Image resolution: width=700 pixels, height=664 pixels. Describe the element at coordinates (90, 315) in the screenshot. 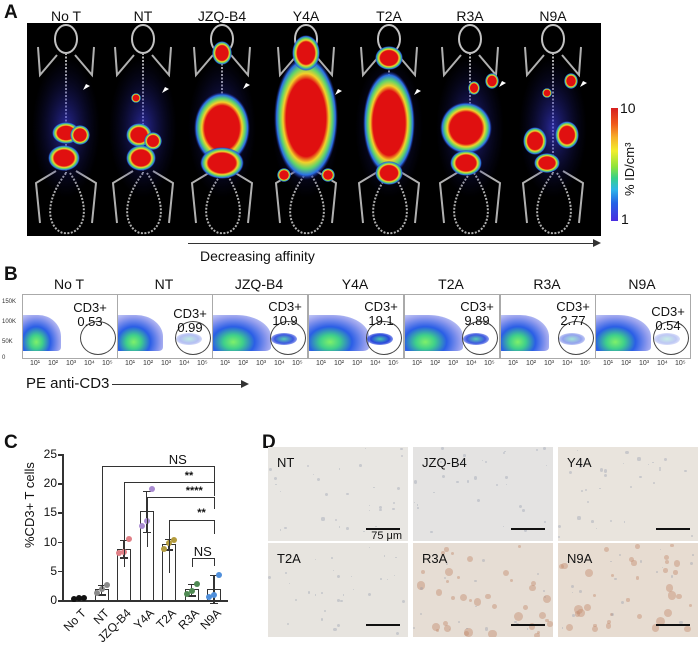

I see `facs-gate-label: CD3+ 0.53` at that location.